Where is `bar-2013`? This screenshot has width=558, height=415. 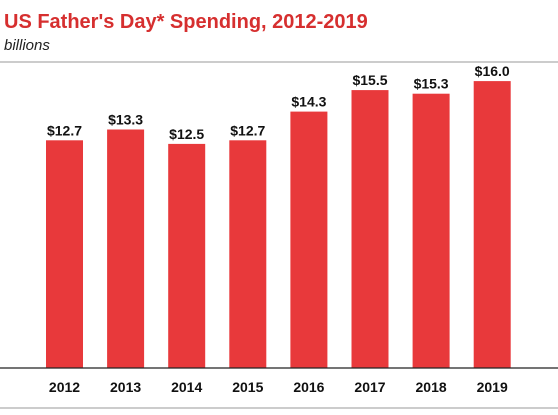
bar-2013 is located at coordinates (126, 248).